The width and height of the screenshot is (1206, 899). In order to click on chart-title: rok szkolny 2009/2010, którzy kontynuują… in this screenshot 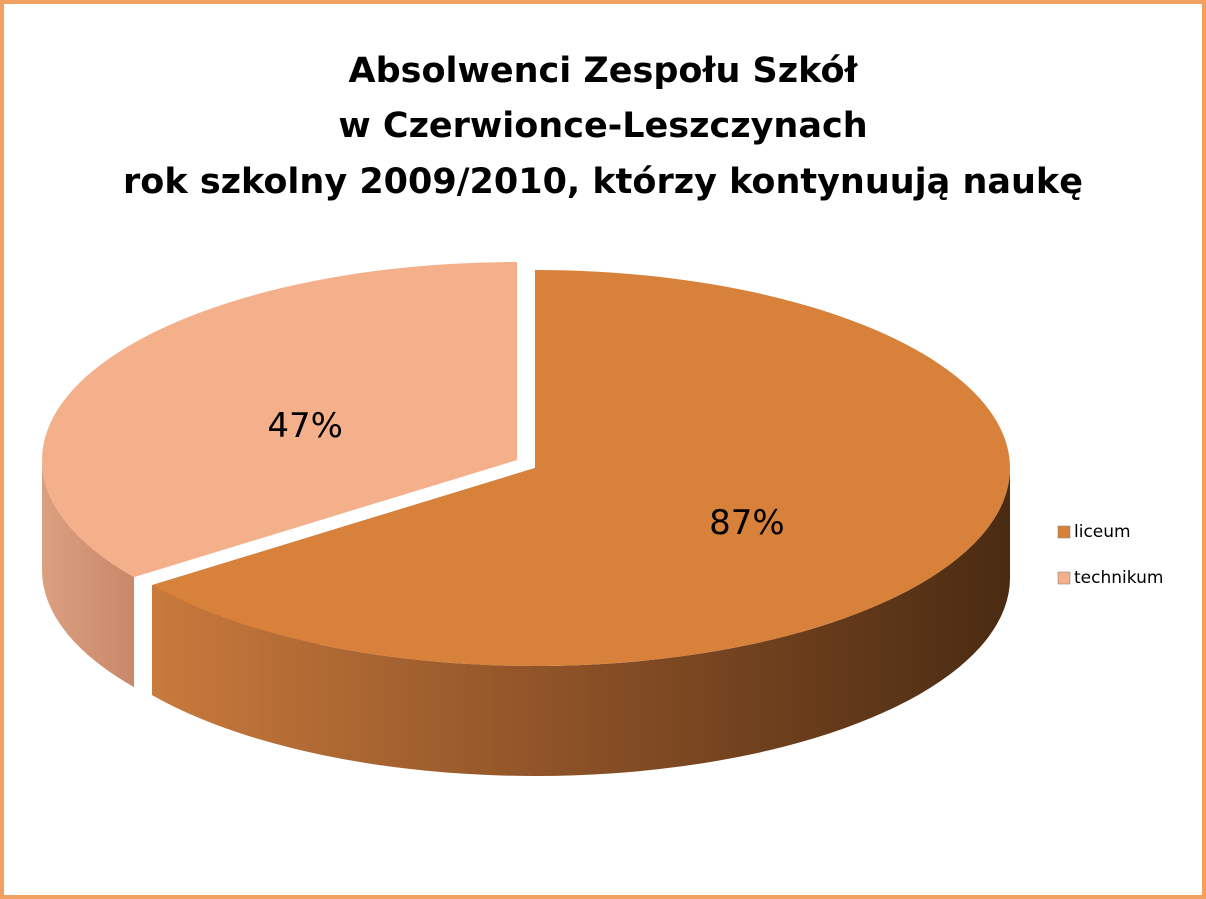, I will do `click(603, 182)`.